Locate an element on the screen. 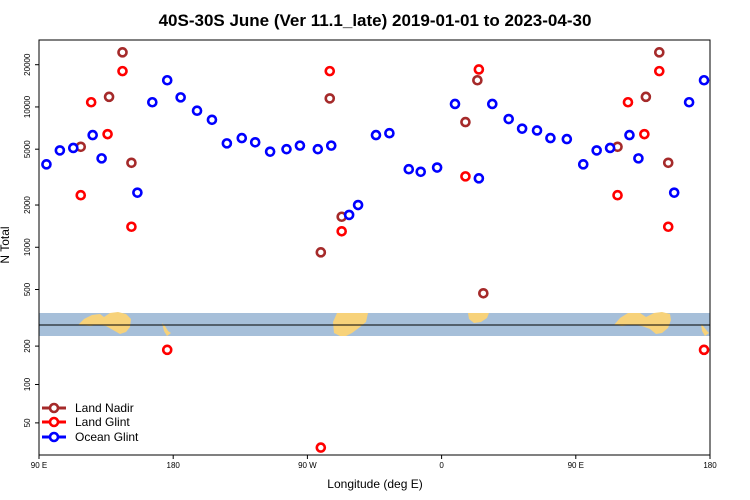 This screenshot has width=750, height=500. south-africa-landmass is located at coordinates (478, 318).